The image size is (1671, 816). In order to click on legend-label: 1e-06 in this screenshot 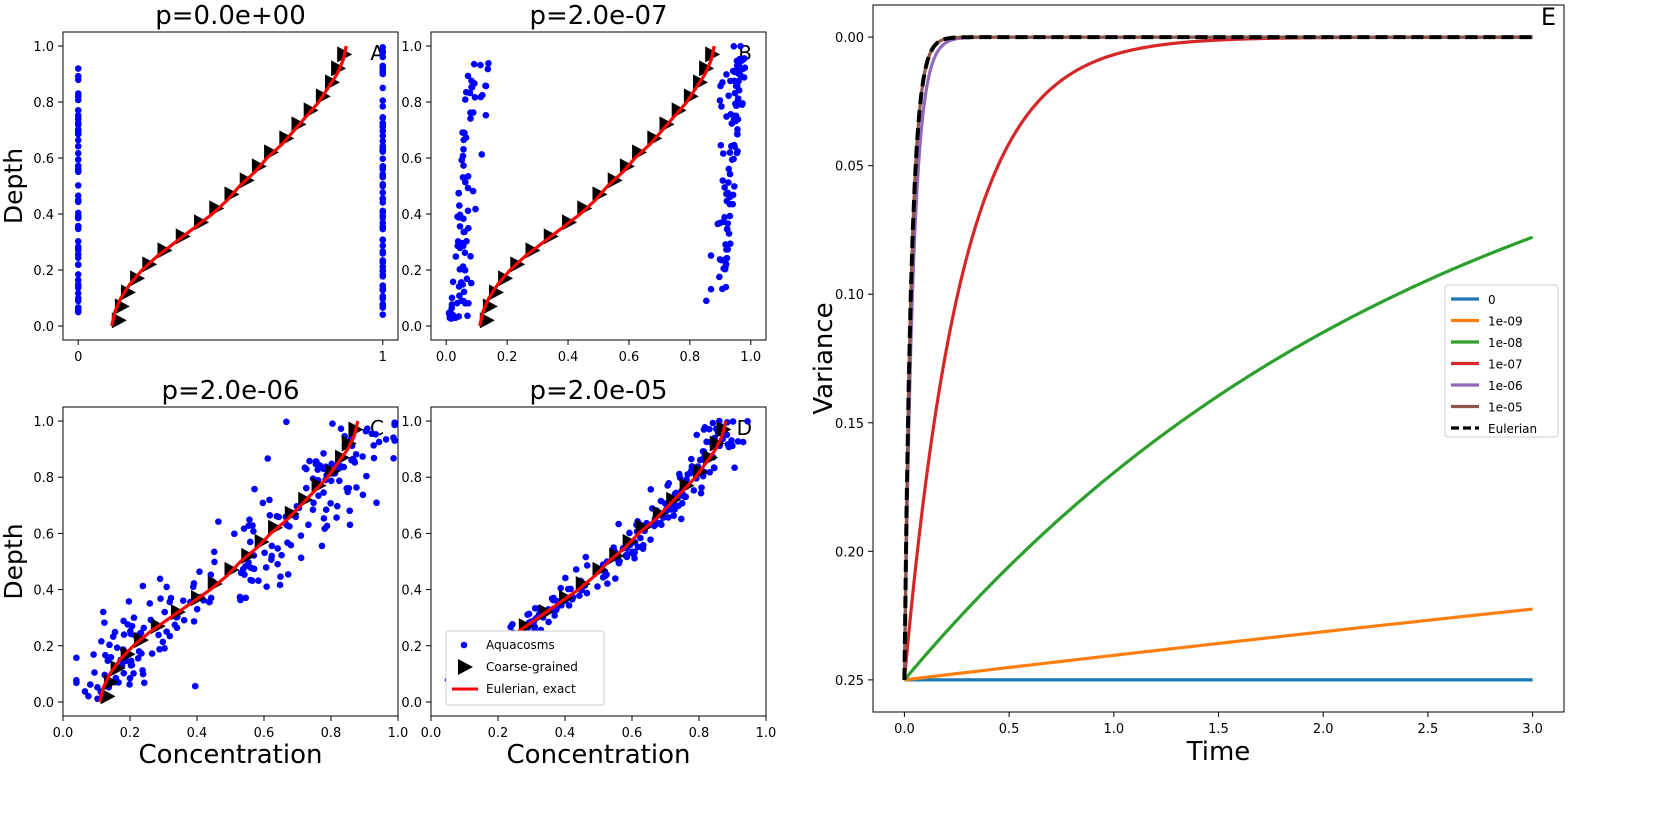, I will do `click(1505, 386)`.